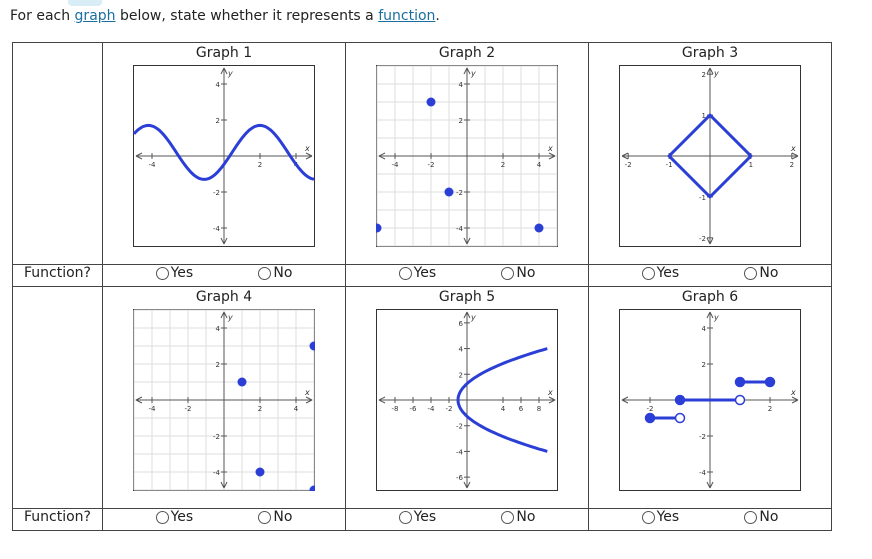 This screenshot has height=559, width=872. I want to click on graph-2-yes-option: Yes, so click(417, 273).